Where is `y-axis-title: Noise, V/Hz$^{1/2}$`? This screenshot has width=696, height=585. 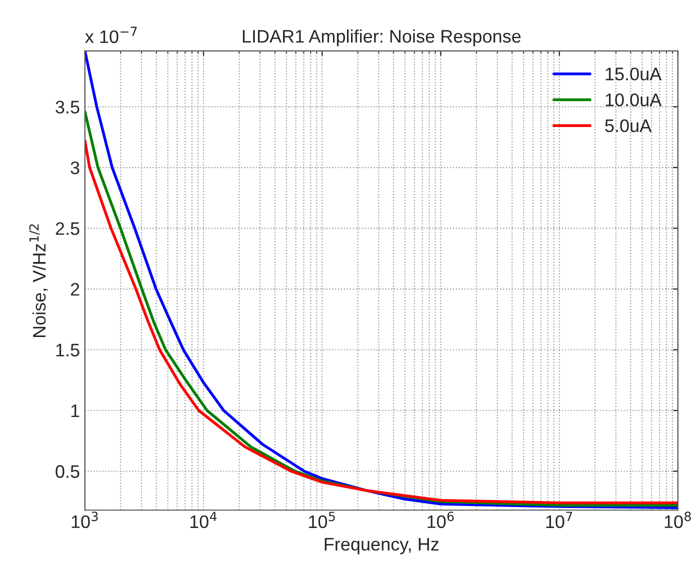 y-axis-title: Noise, V/Hz$^{1/2}$ is located at coordinates (38, 280).